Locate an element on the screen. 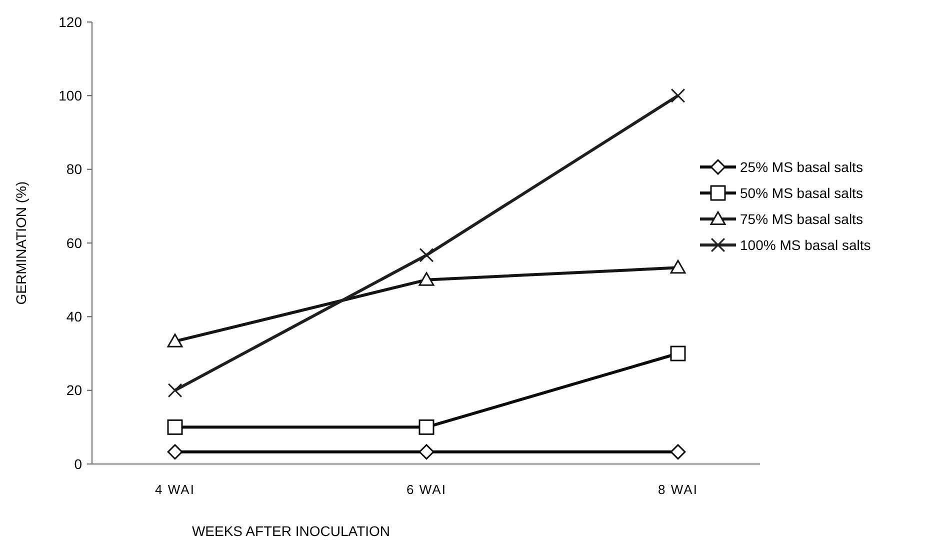 This screenshot has width=928, height=546. y-tick-label: 80 is located at coordinates (74, 169).